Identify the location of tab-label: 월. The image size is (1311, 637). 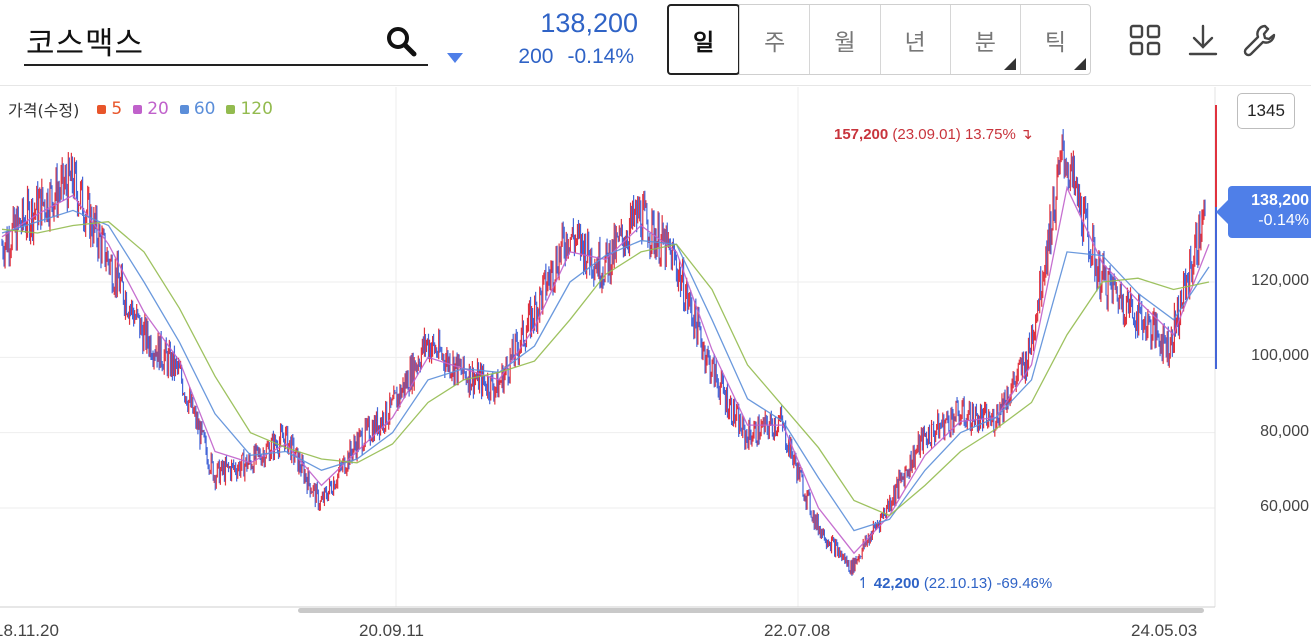
(845, 42).